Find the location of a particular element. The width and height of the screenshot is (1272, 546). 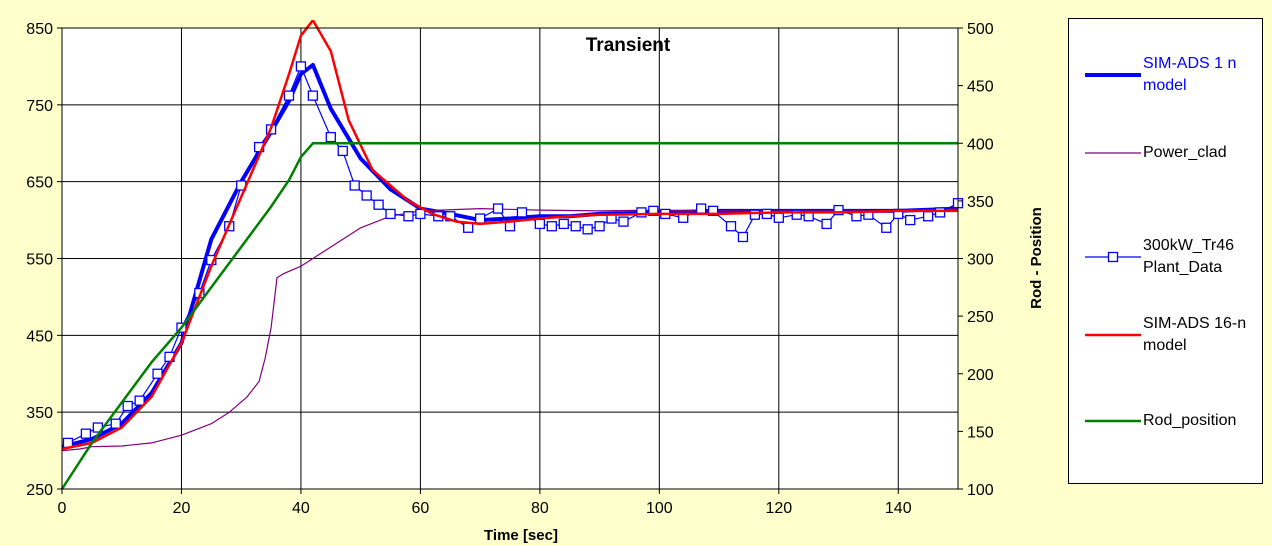

x-tick-label: 60 is located at coordinates (421, 508).